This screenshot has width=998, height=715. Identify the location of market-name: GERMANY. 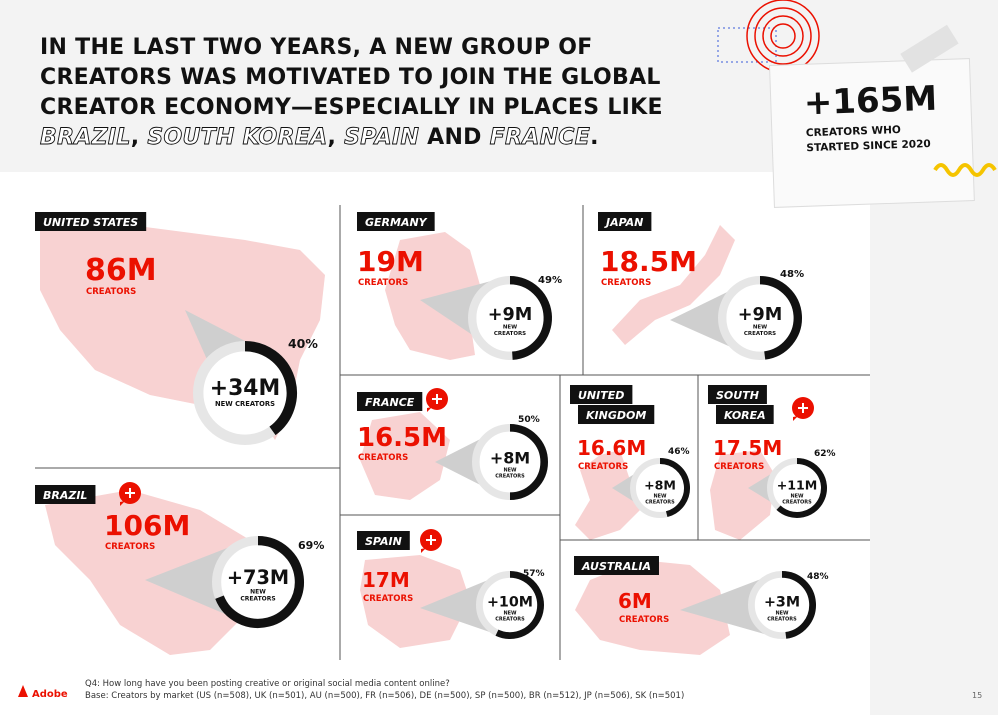
(396, 222).